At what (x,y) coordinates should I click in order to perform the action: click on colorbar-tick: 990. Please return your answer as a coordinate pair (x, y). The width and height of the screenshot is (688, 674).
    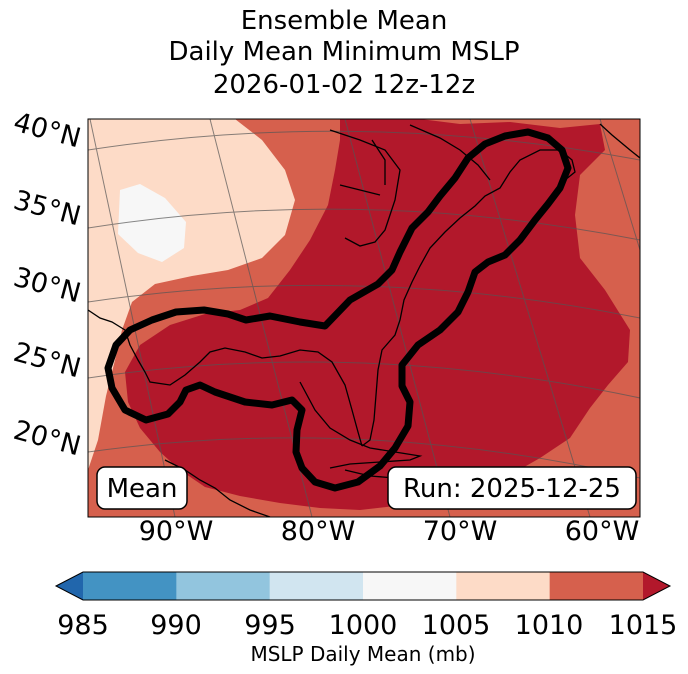
    Looking at the image, I should click on (176, 625).